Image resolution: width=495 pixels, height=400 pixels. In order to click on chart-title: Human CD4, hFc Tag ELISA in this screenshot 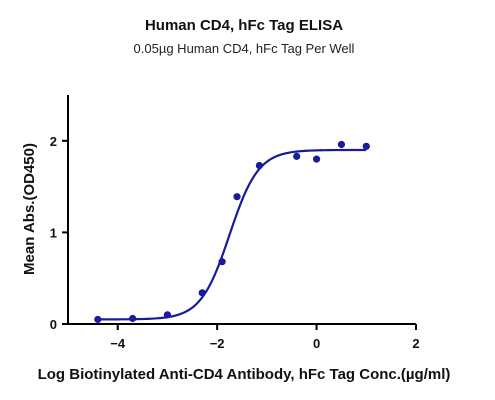, I will do `click(244, 25)`.